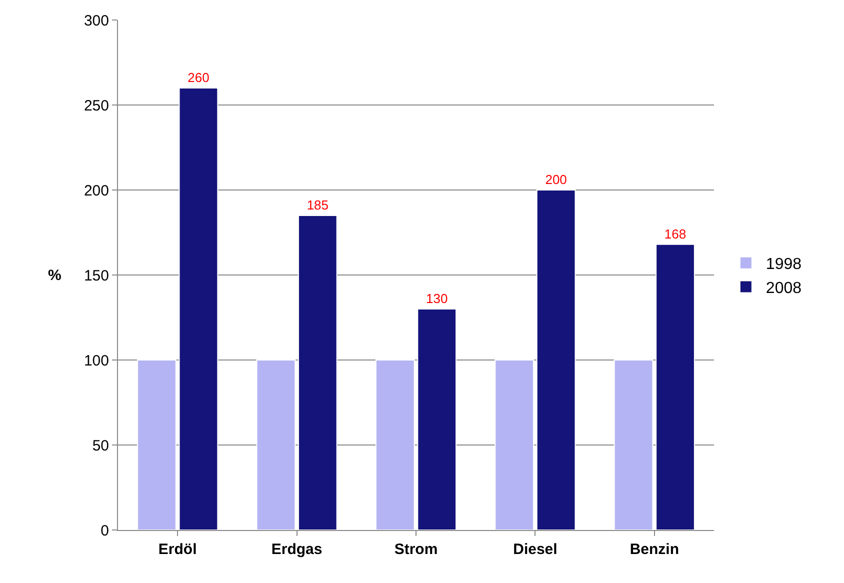  I want to click on x-tick-label: Erdöl, so click(177, 549).